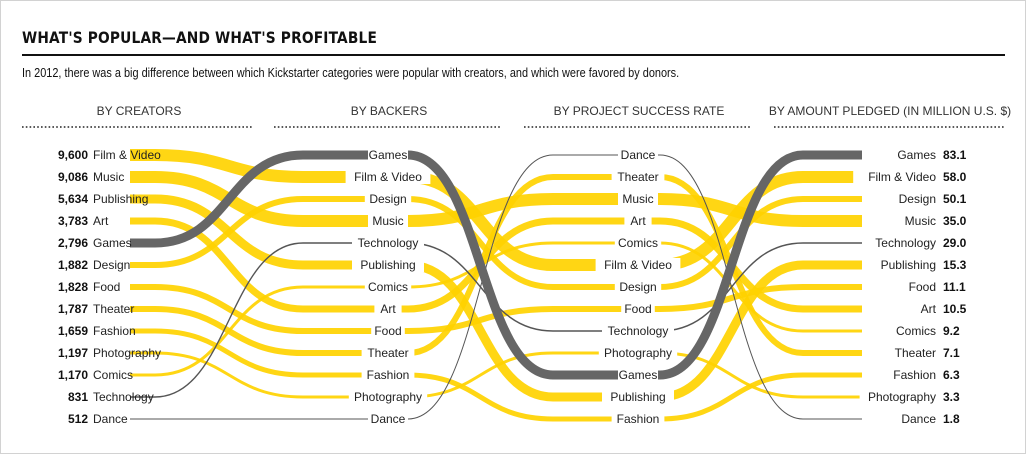  What do you see at coordinates (120, 199) in the screenshot?
I see `creators-label-publishing: Publishing` at bounding box center [120, 199].